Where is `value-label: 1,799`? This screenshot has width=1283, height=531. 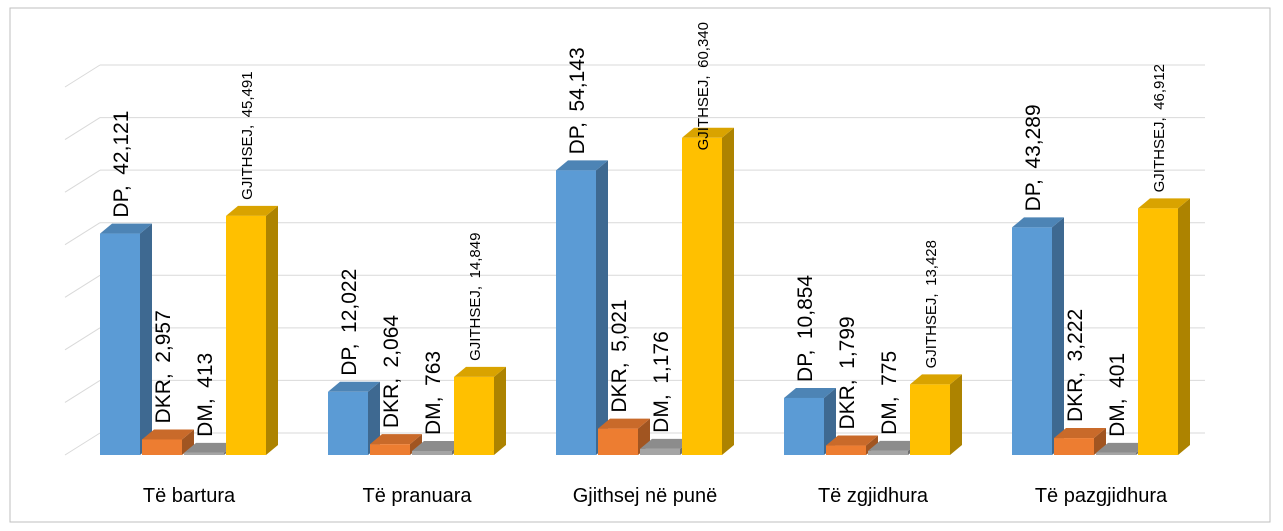 value-label: 1,799 is located at coordinates (847, 342).